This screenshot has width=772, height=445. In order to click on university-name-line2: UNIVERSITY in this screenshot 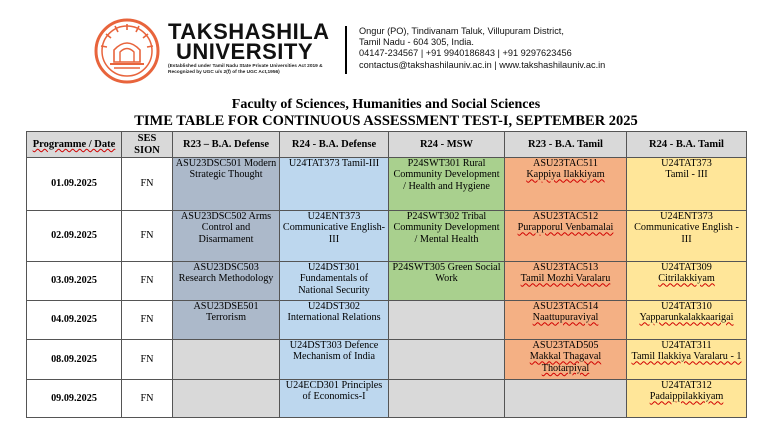, I will do `click(245, 51)`.